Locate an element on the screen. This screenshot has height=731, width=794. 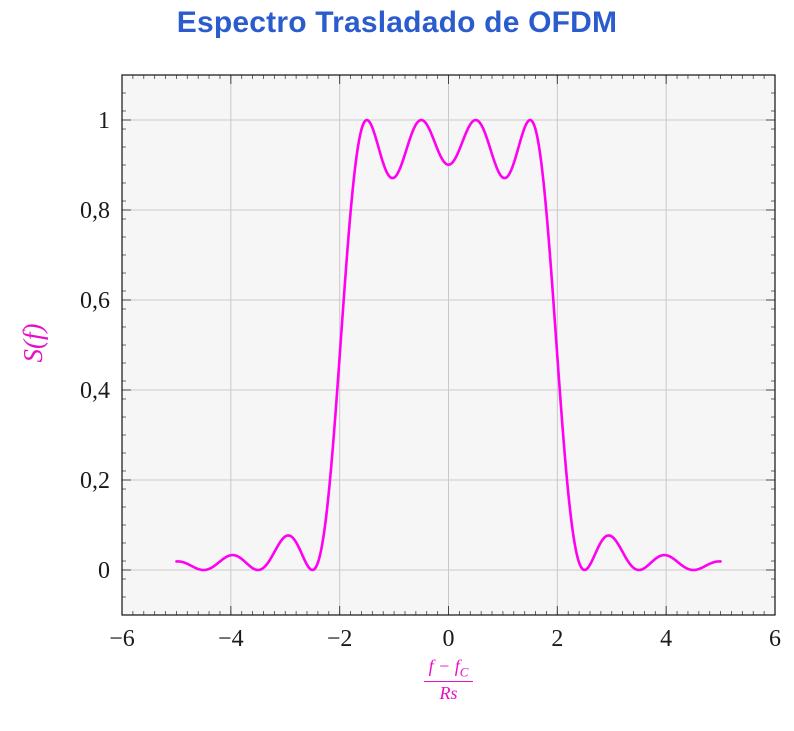
x-axis-label-numerator-main: f − f is located at coordinates (444, 666).